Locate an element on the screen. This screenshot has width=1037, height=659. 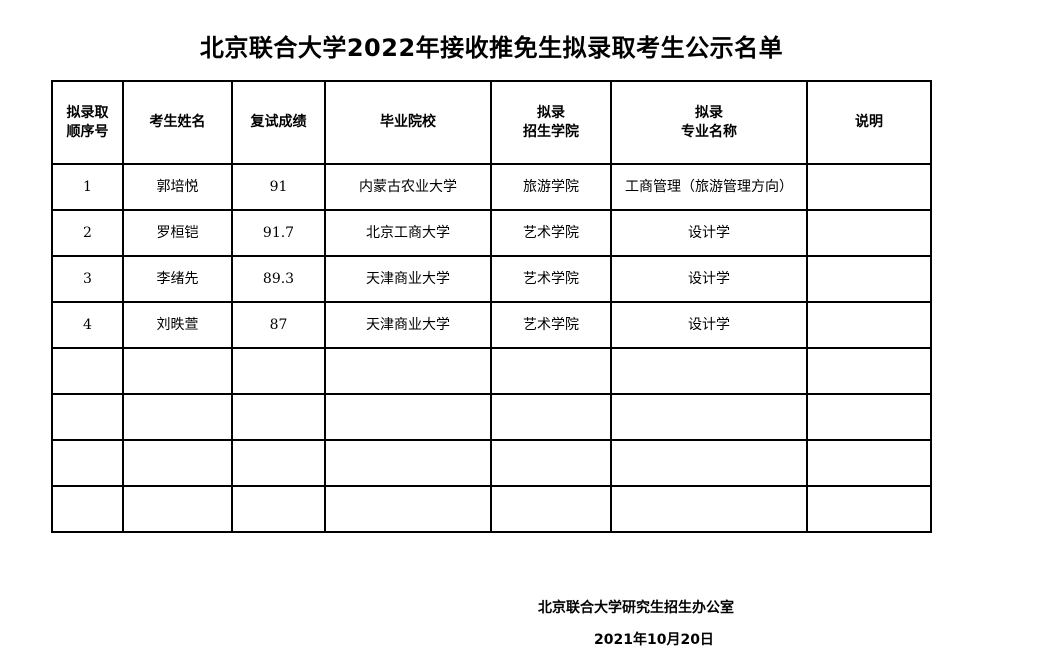
table-cell: 旅游学院 is located at coordinates (551, 187).